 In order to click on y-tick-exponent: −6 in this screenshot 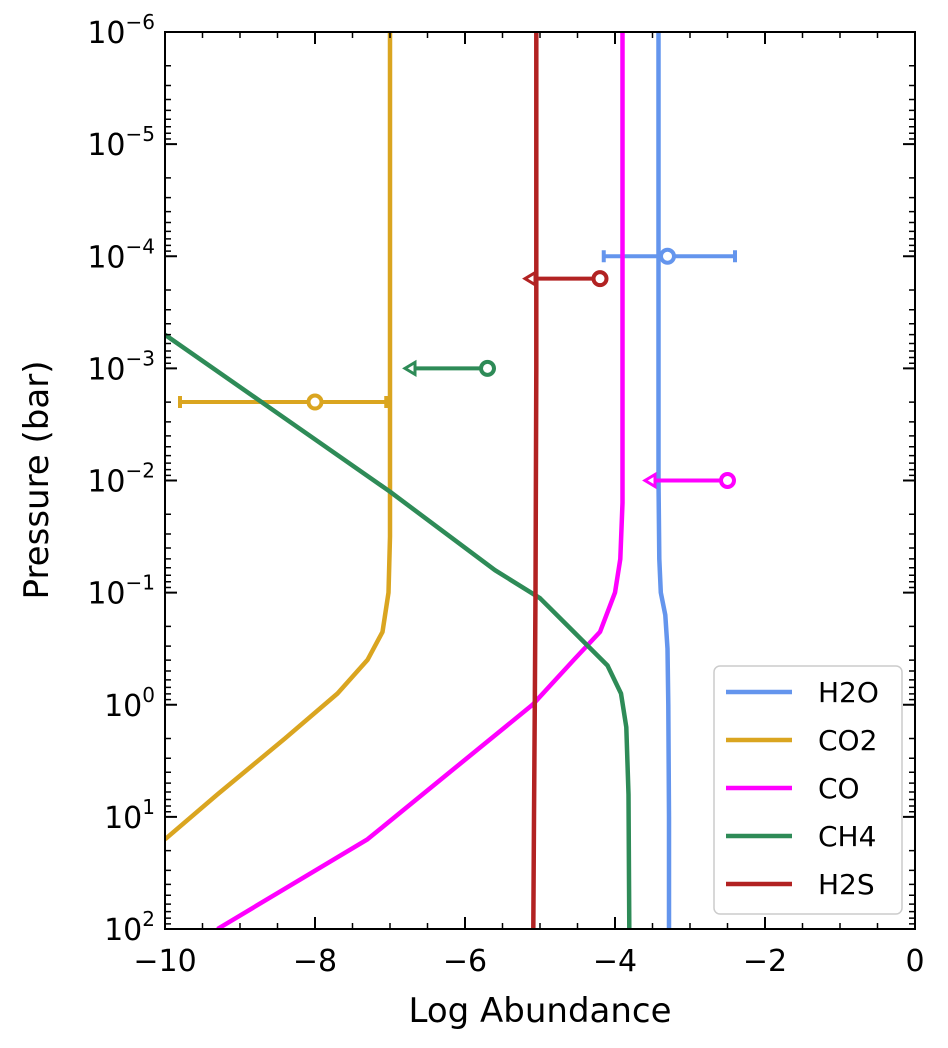, I will do `click(140, 22)`.